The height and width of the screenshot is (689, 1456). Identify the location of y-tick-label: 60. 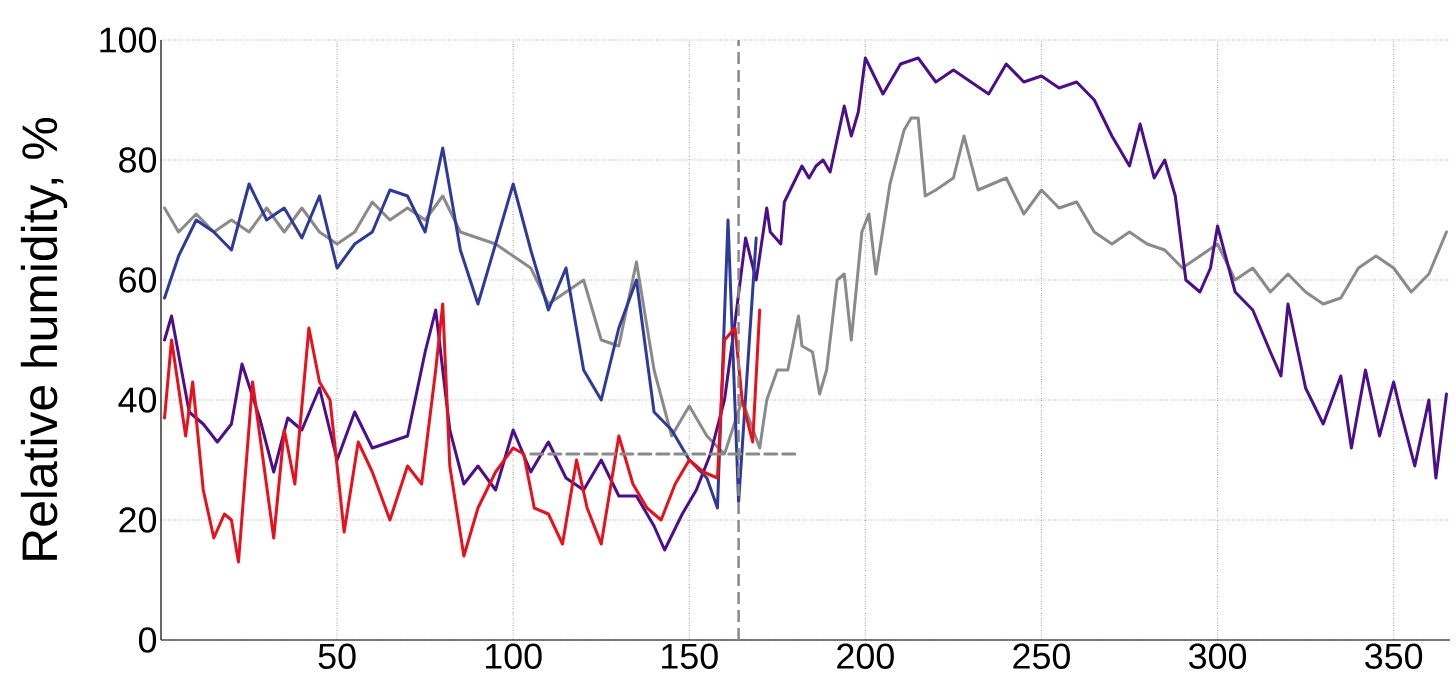
(138, 280).